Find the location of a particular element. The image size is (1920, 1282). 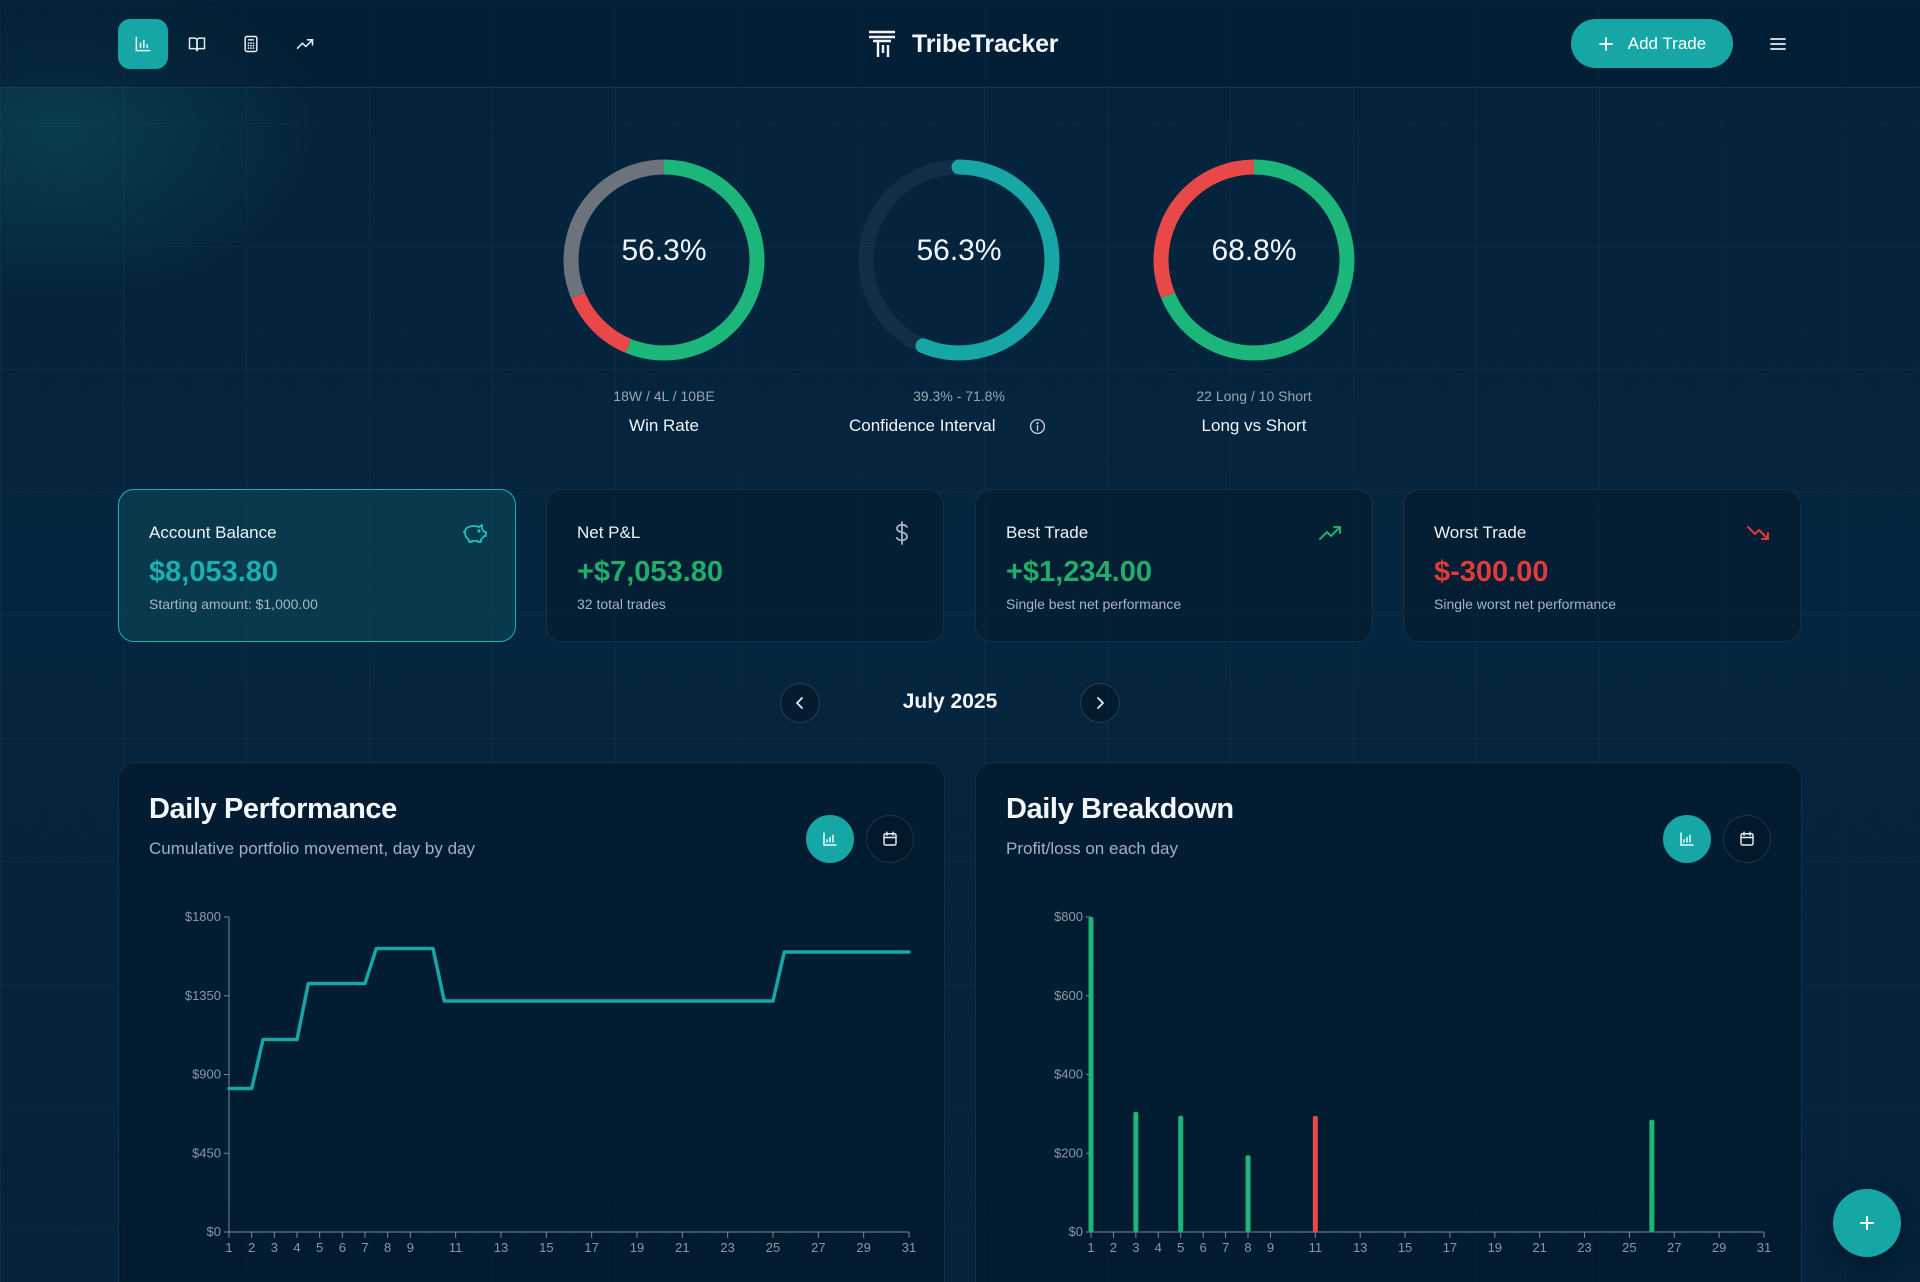

nav-journal-button is located at coordinates (197, 44).